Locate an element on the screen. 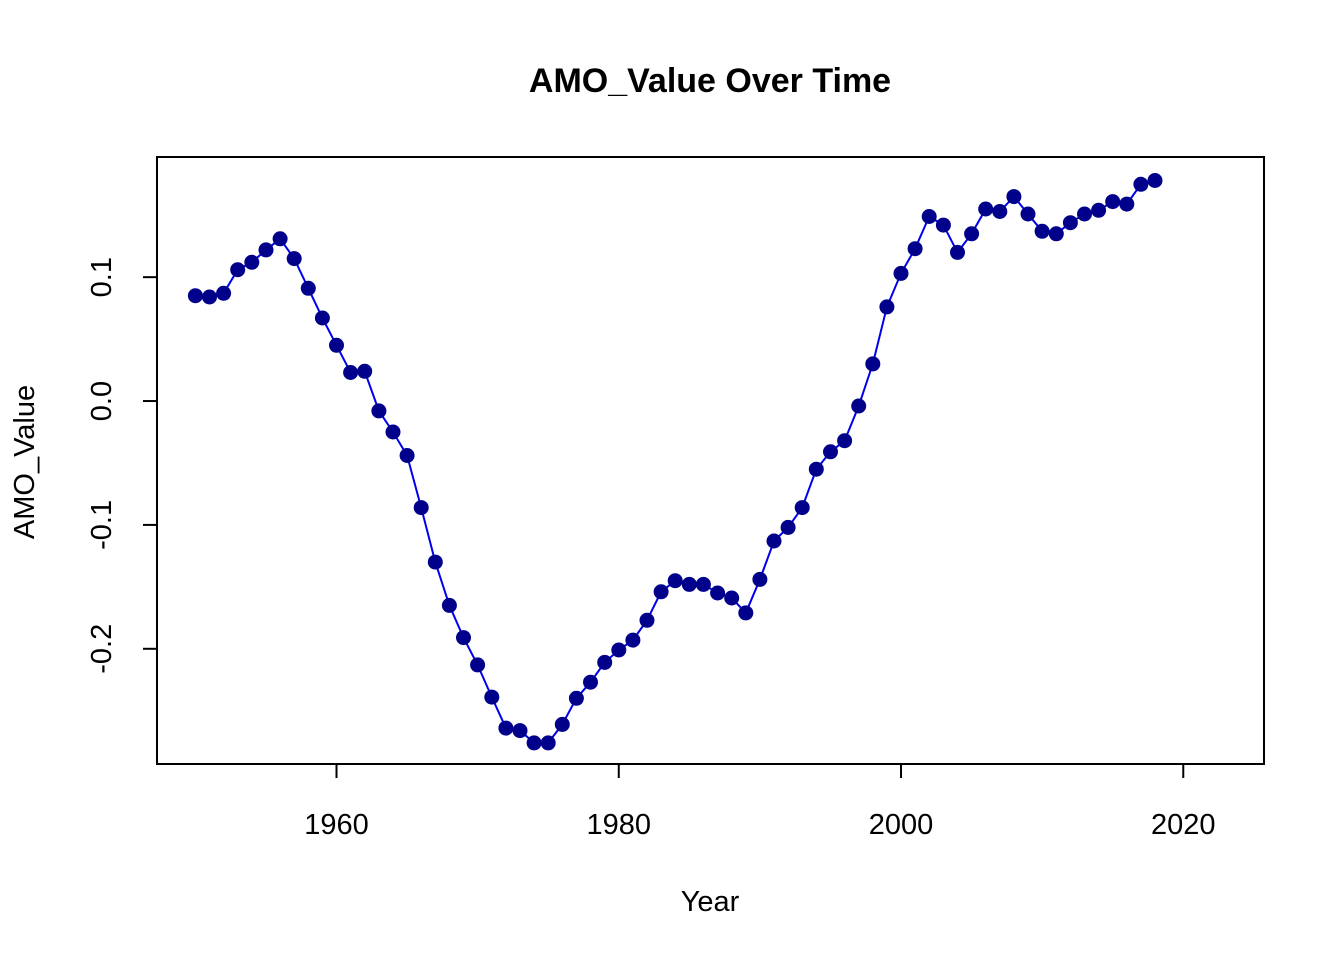  x-tick-label: 1960 is located at coordinates (336, 825).